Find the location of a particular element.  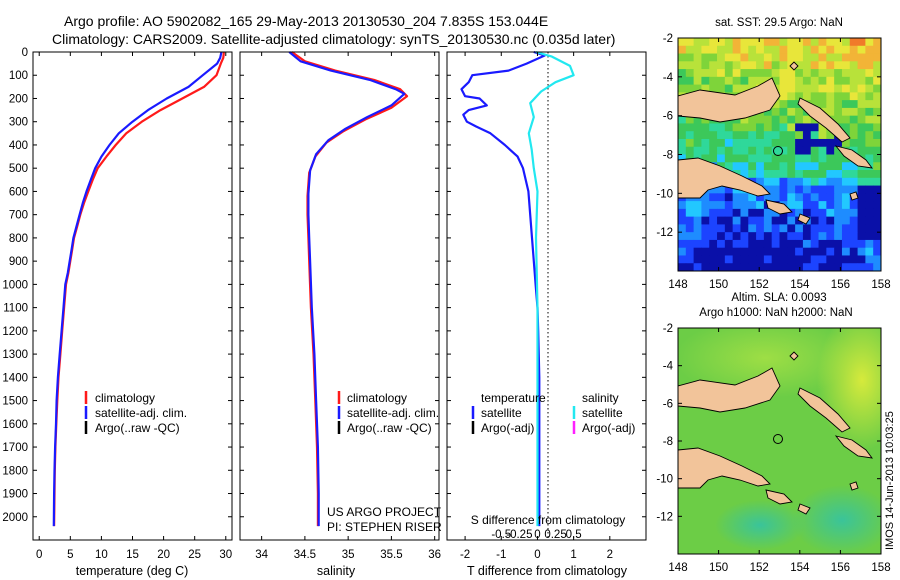

depth-tick-label: 800 is located at coordinates (18, 239).